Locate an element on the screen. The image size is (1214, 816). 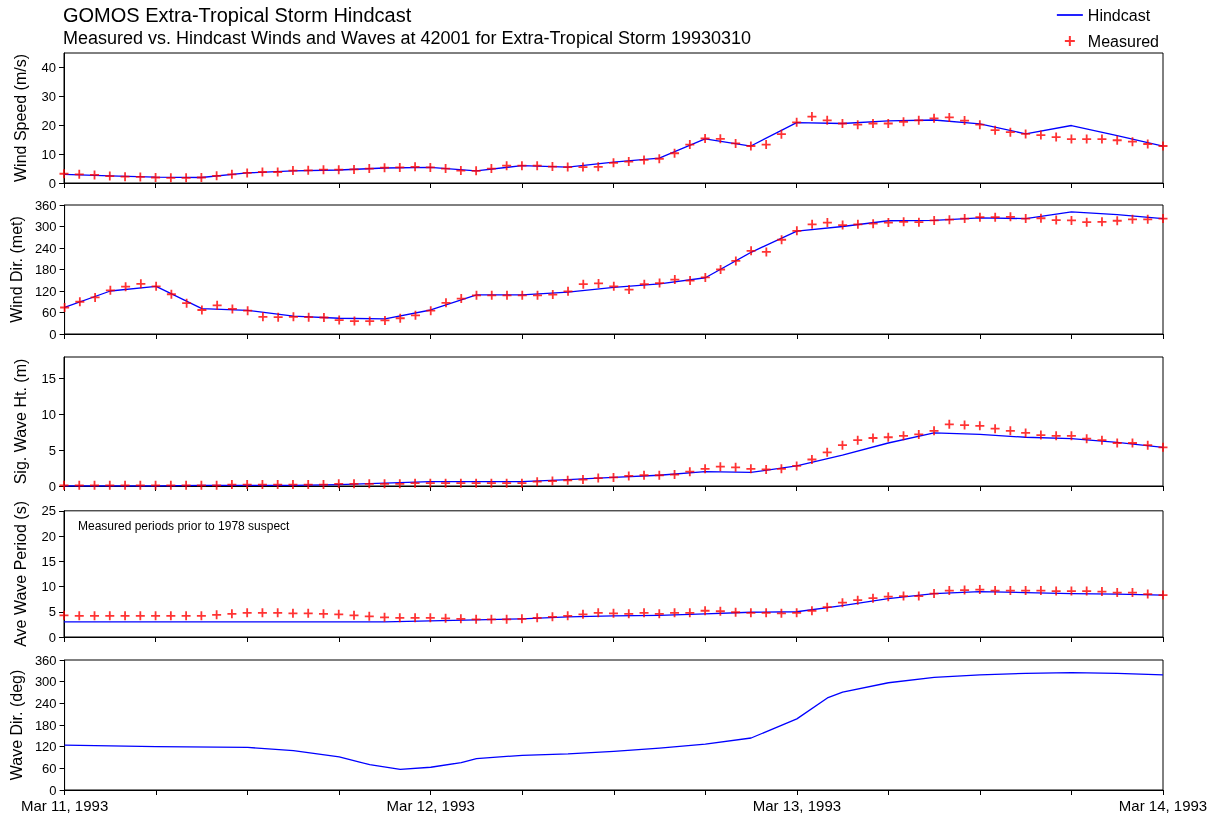
legend-label: Hindcast is located at coordinates (1119, 15).